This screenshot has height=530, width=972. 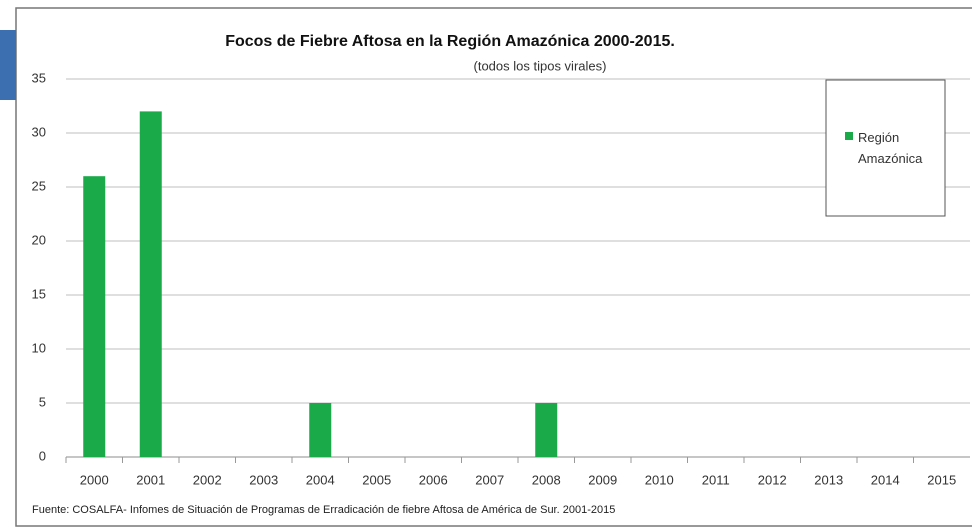 What do you see at coordinates (885, 479) in the screenshot?
I see `x-tick-label: 2014` at bounding box center [885, 479].